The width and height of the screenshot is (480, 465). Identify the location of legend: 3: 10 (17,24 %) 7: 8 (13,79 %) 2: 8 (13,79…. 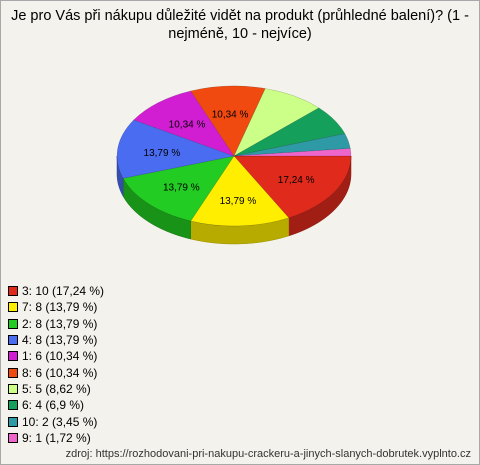
(56, 364).